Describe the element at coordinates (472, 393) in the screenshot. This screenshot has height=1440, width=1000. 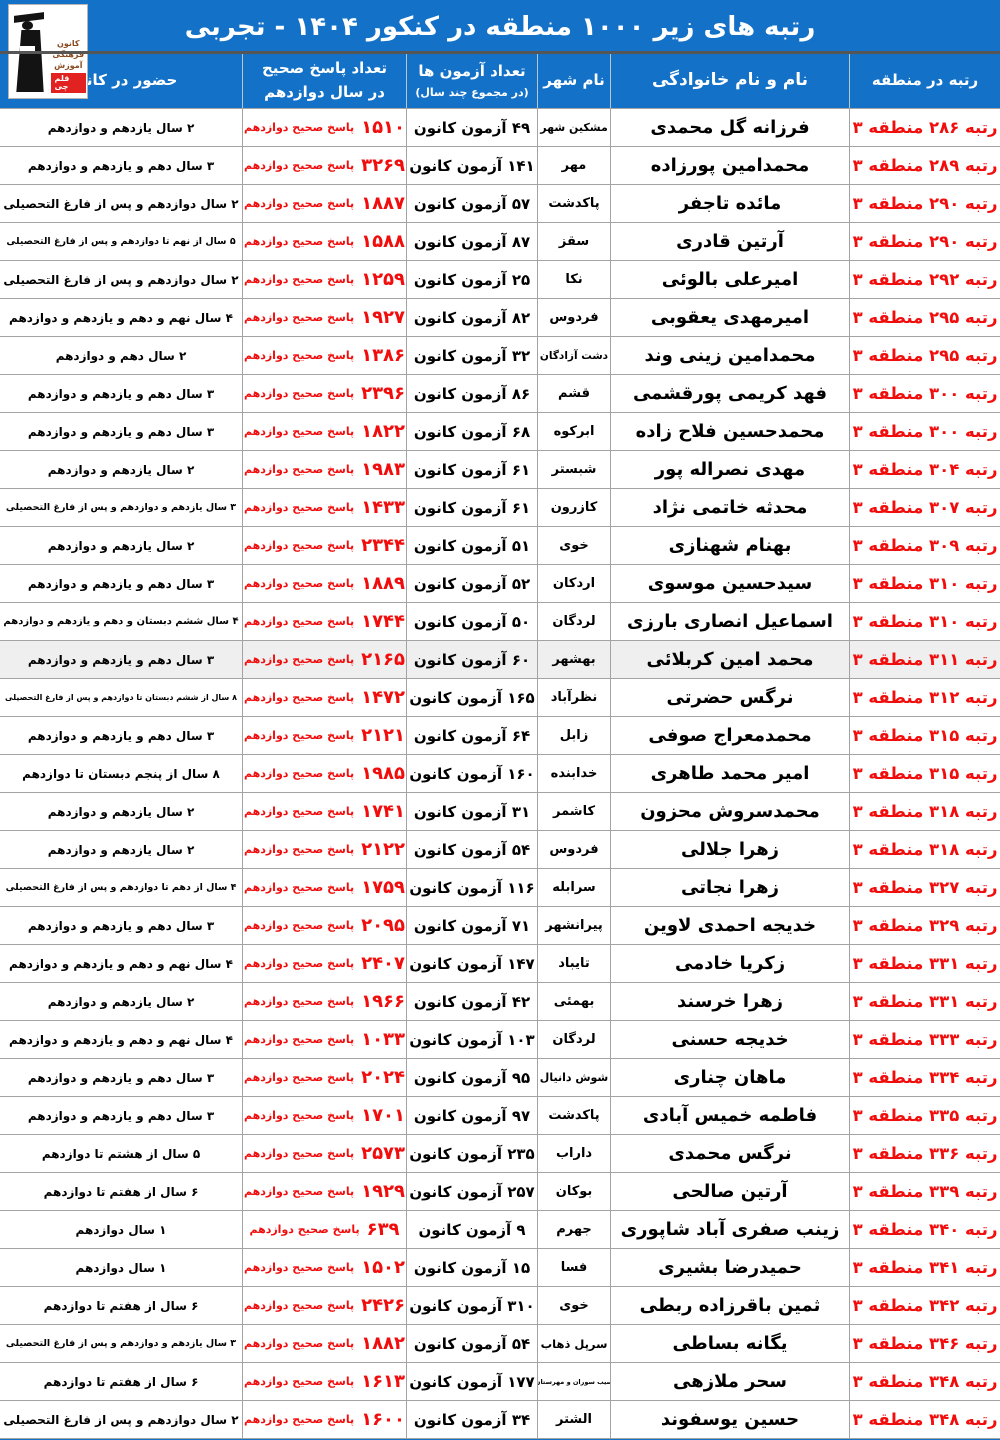
I see `exam-count: ۸۶ آزمون کانون` at that location.